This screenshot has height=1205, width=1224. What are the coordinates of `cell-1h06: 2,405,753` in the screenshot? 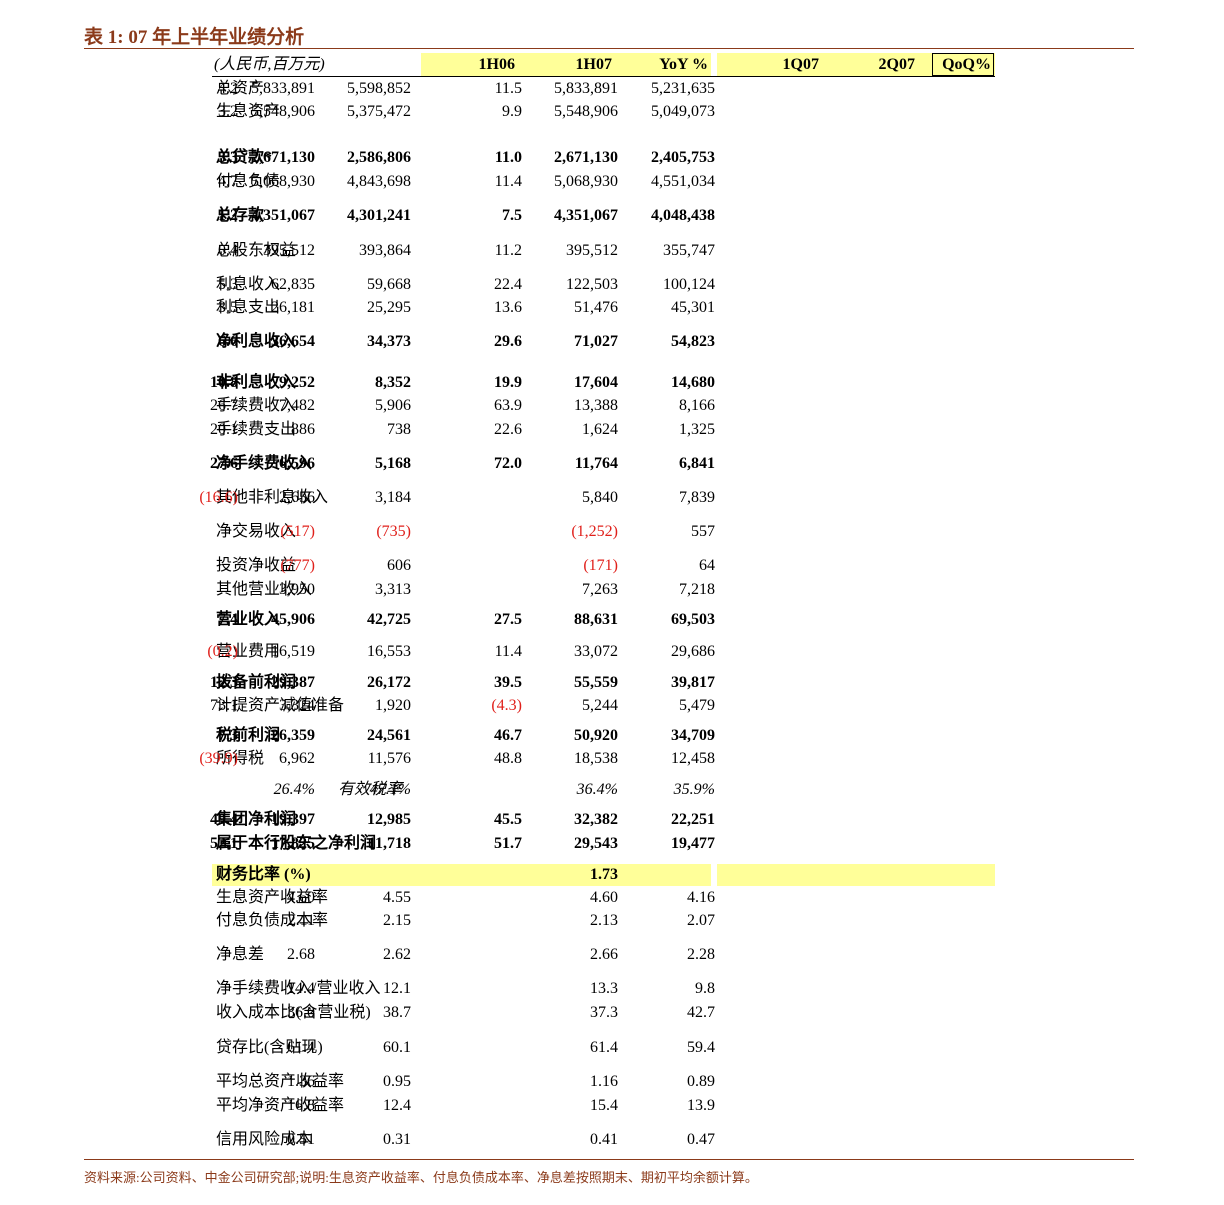 It's located at (683, 157).